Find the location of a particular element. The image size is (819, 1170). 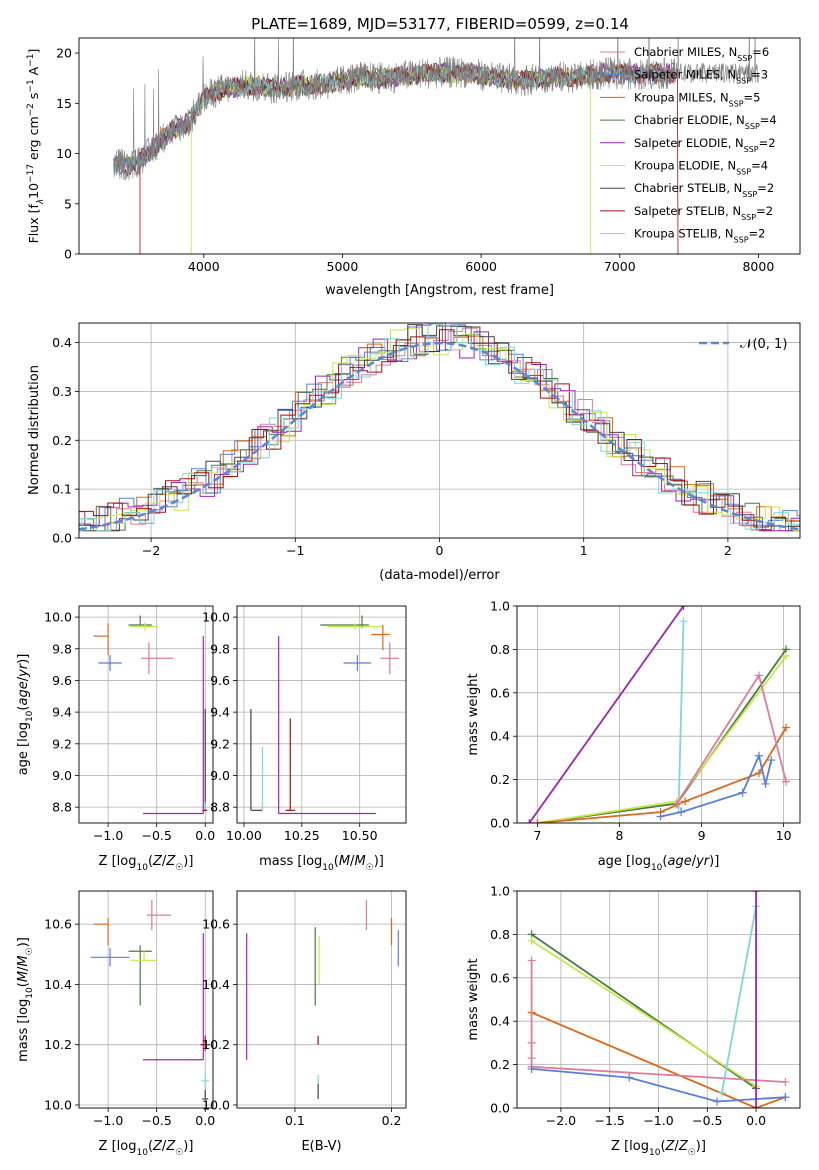

weight-series-salpeter-elodie is located at coordinates (606, 714).